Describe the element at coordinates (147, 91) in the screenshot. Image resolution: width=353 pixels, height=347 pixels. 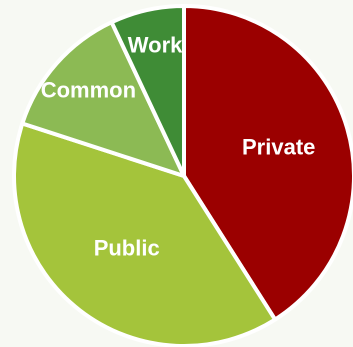
I see `pie-slice-work` at that location.